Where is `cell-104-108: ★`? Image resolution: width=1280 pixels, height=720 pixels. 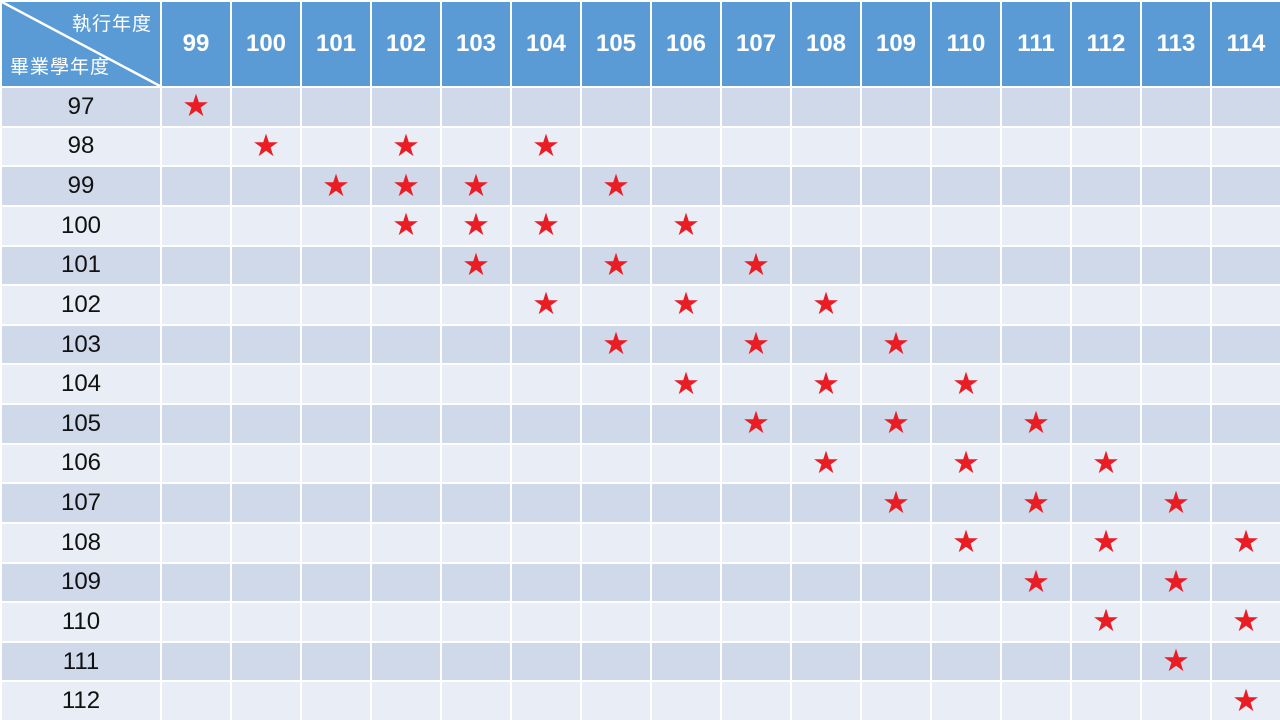
cell-104-108: ★ is located at coordinates (826, 384).